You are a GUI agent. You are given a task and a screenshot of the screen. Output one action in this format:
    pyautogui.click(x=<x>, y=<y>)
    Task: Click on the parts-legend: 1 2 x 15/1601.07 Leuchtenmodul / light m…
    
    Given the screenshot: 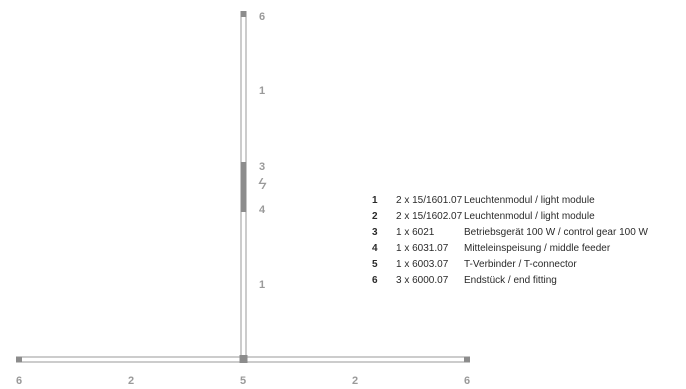 What is the action you would take?
    pyautogui.click(x=510, y=240)
    